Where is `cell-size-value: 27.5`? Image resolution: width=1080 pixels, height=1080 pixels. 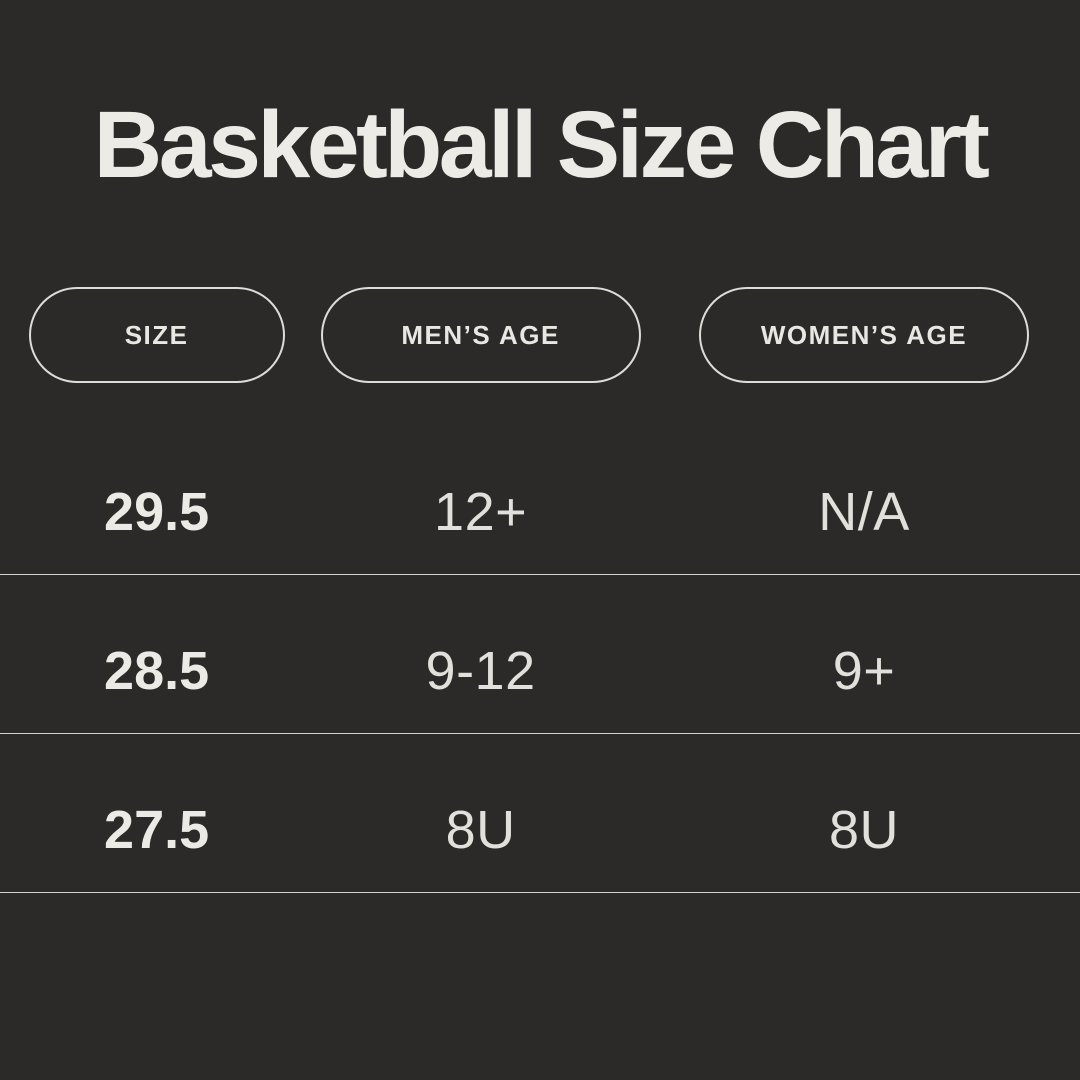
cell-size-value: 27.5 is located at coordinates (157, 830).